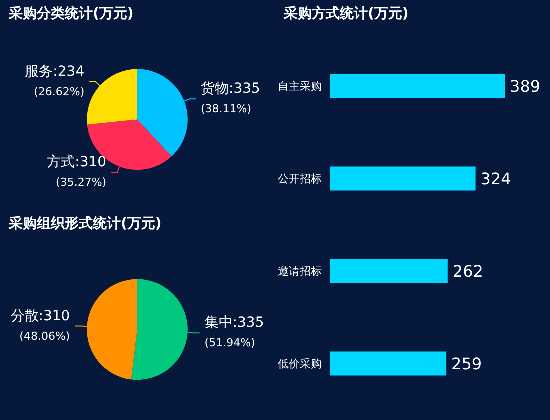  I want to click on y-tick-label: 低价采购, so click(300, 363).